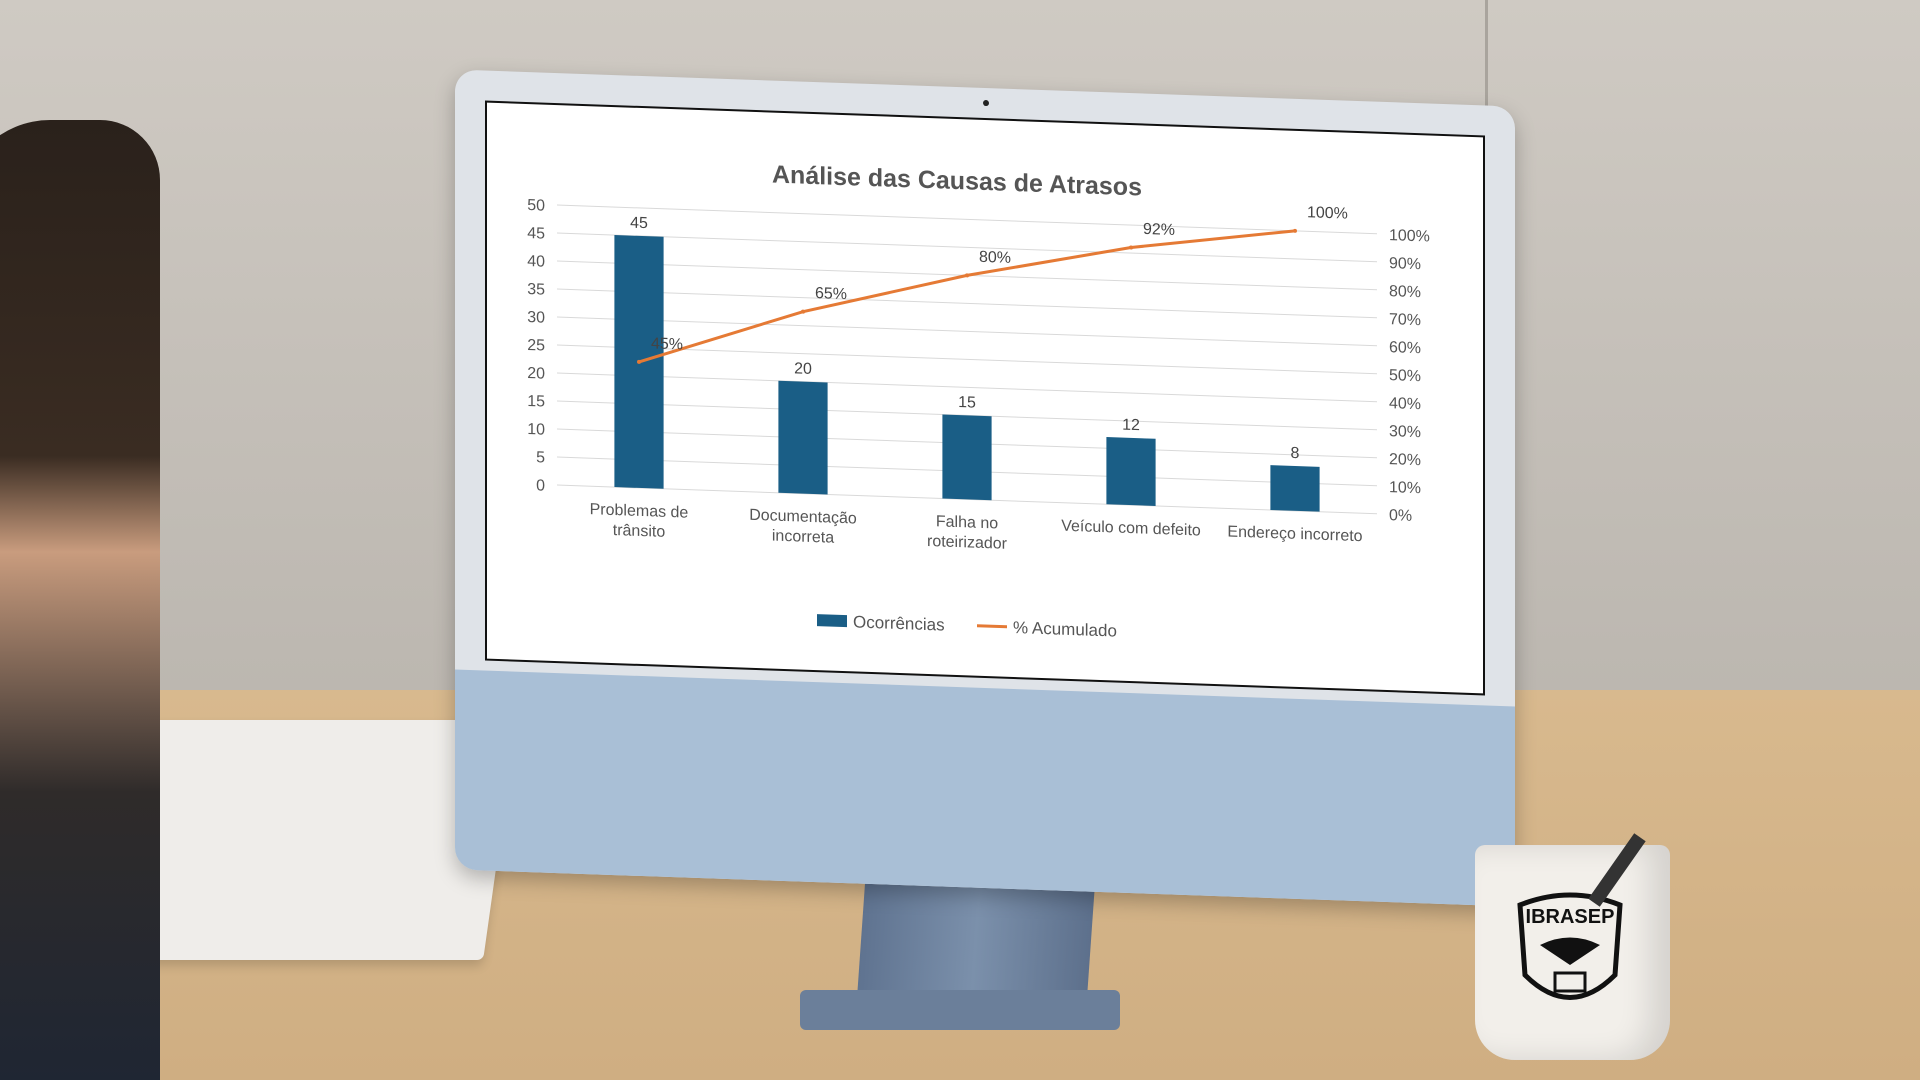 This screenshot has width=1920, height=1080. What do you see at coordinates (1400, 516) in the screenshot?
I see `right-tick-label: 0%` at bounding box center [1400, 516].